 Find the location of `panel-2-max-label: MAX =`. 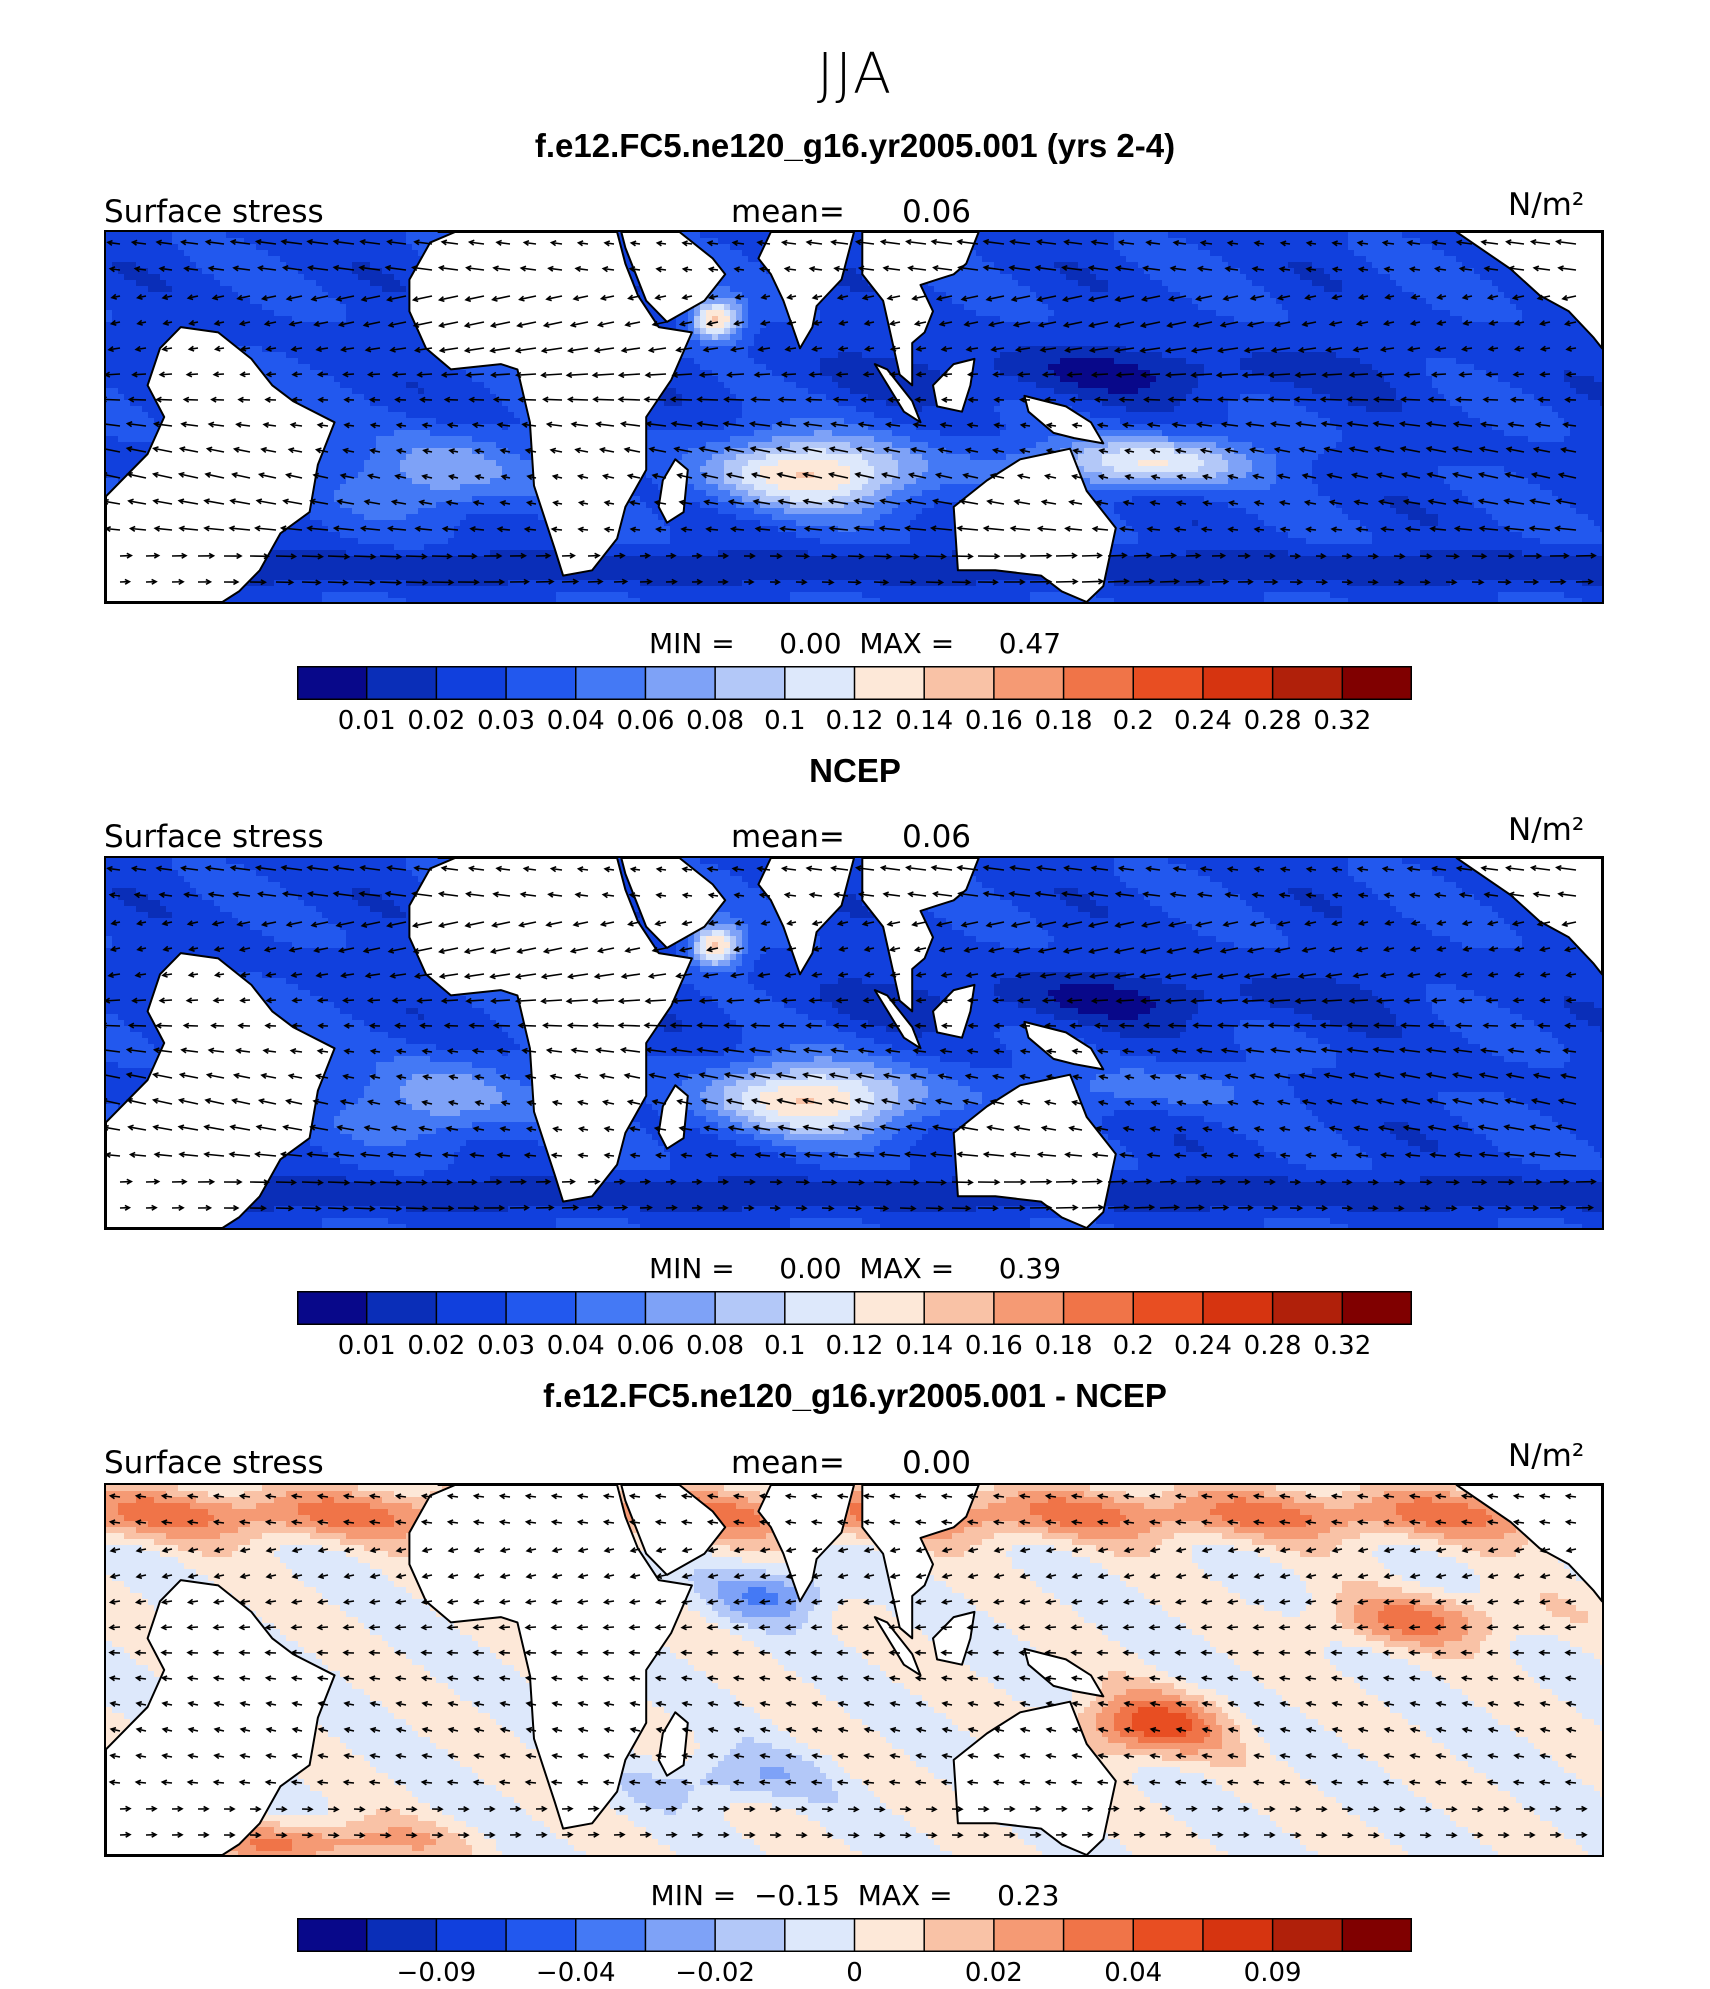

panel-2-max-label: MAX = is located at coordinates (906, 1268).